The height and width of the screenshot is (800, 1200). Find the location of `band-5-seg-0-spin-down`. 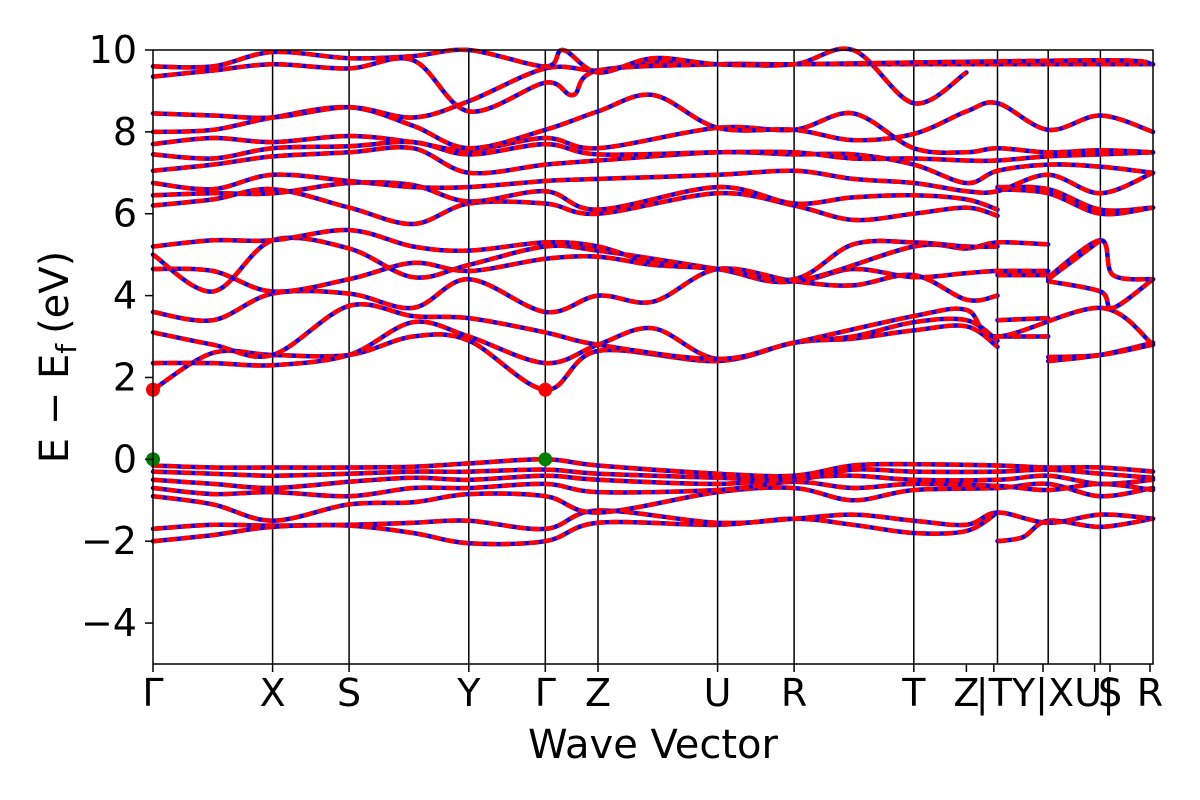

band-5-seg-0-spin-down is located at coordinates (653, 475).